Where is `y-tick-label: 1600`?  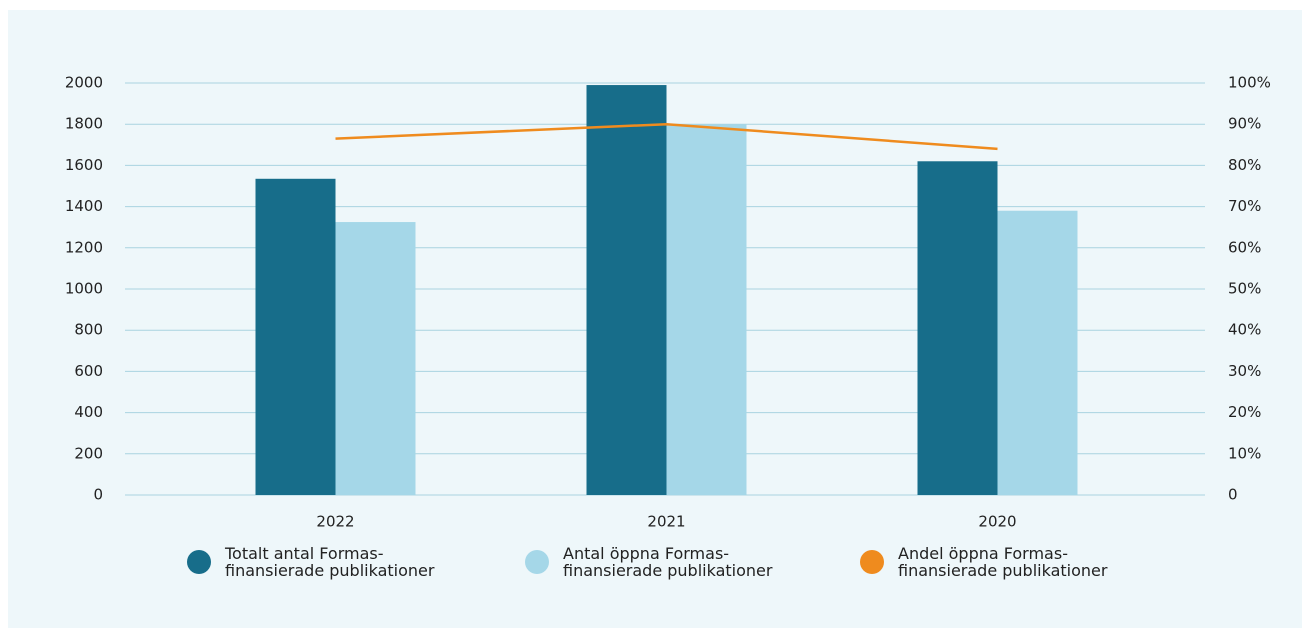 y-tick-label: 1600 is located at coordinates (84, 165).